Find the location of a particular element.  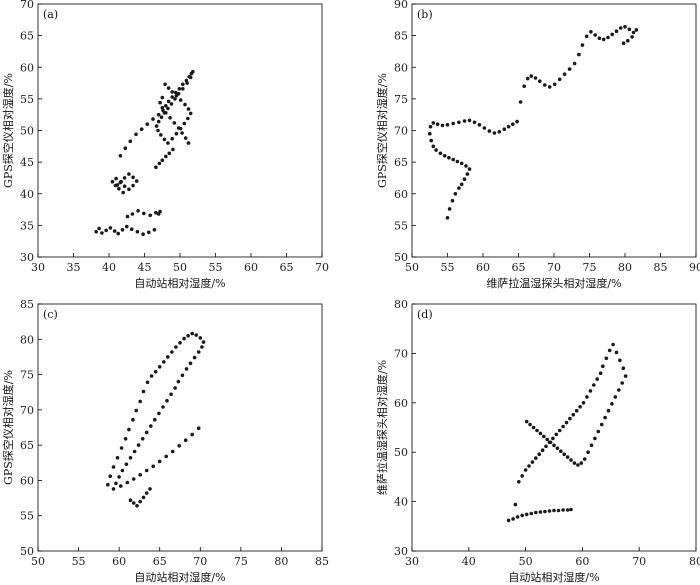

x-tick-label: 60 is located at coordinates (119, 561).